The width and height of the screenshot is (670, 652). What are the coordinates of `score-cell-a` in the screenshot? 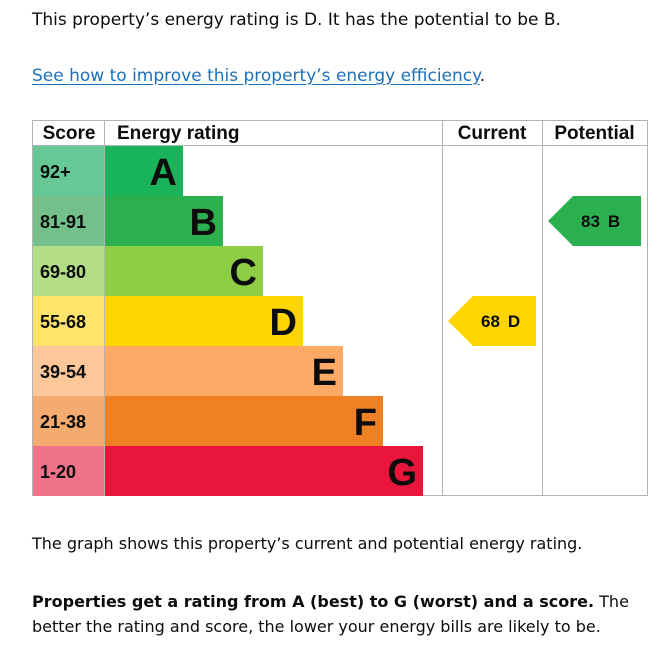 It's located at (68, 171).